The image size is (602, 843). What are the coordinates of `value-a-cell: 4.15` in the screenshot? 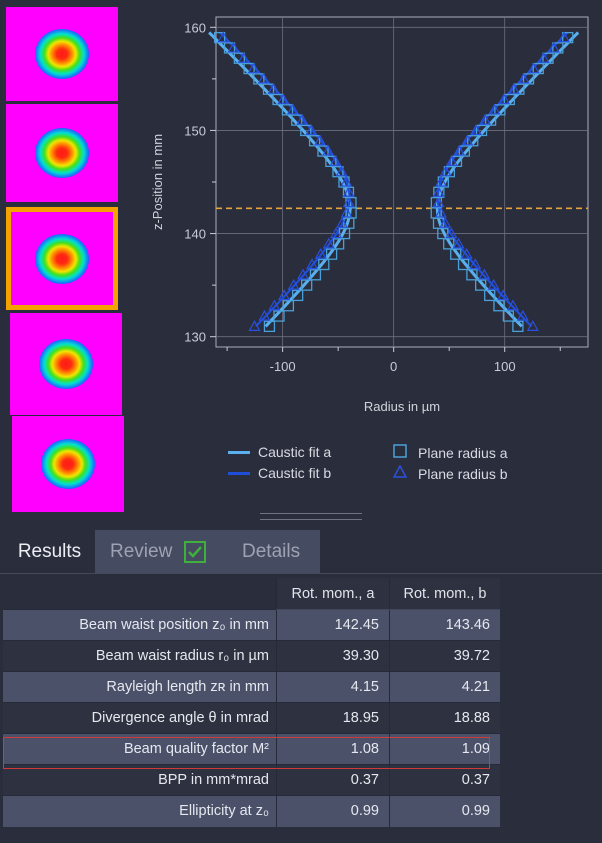 It's located at (333, 687).